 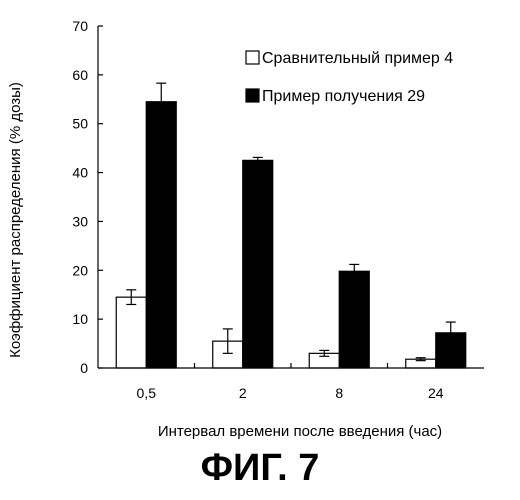 What do you see at coordinates (80, 221) in the screenshot?
I see `y-tick-label: 30` at bounding box center [80, 221].